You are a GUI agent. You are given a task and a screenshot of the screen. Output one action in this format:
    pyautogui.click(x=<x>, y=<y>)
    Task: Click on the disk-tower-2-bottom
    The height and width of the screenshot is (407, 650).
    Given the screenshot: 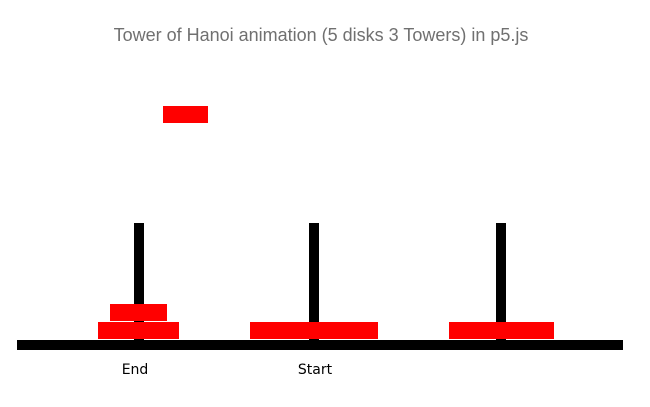 What is the action you would take?
    pyautogui.click(x=314, y=330)
    